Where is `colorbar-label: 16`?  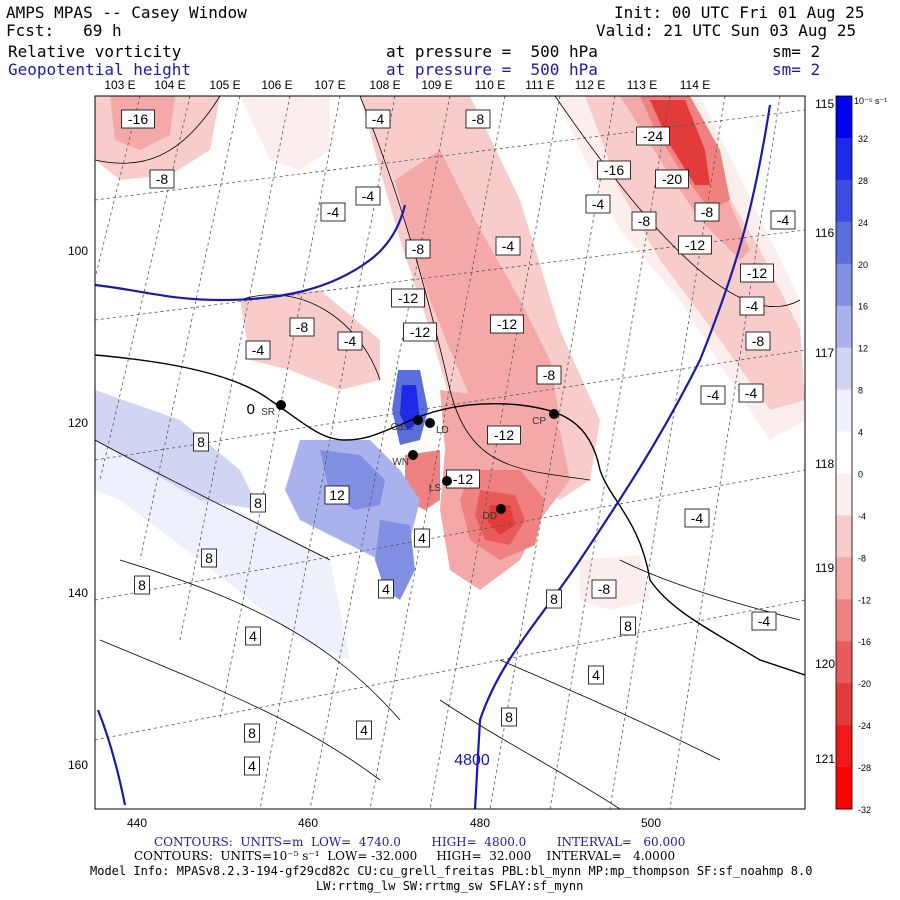 colorbar-label: 16 is located at coordinates (863, 307).